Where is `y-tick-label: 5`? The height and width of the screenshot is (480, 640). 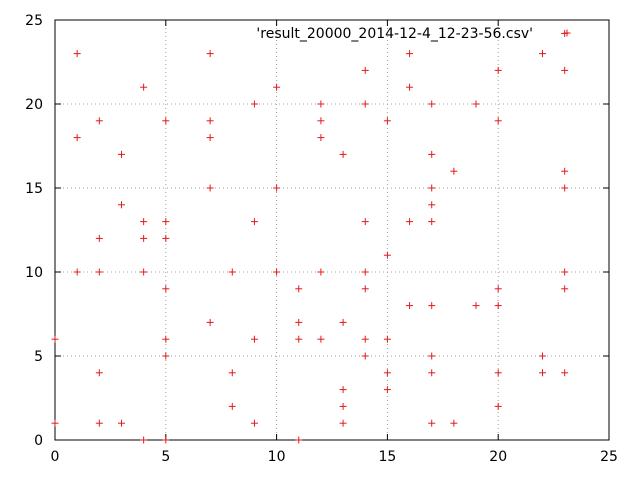 y-tick-label: 5 is located at coordinates (38, 357).